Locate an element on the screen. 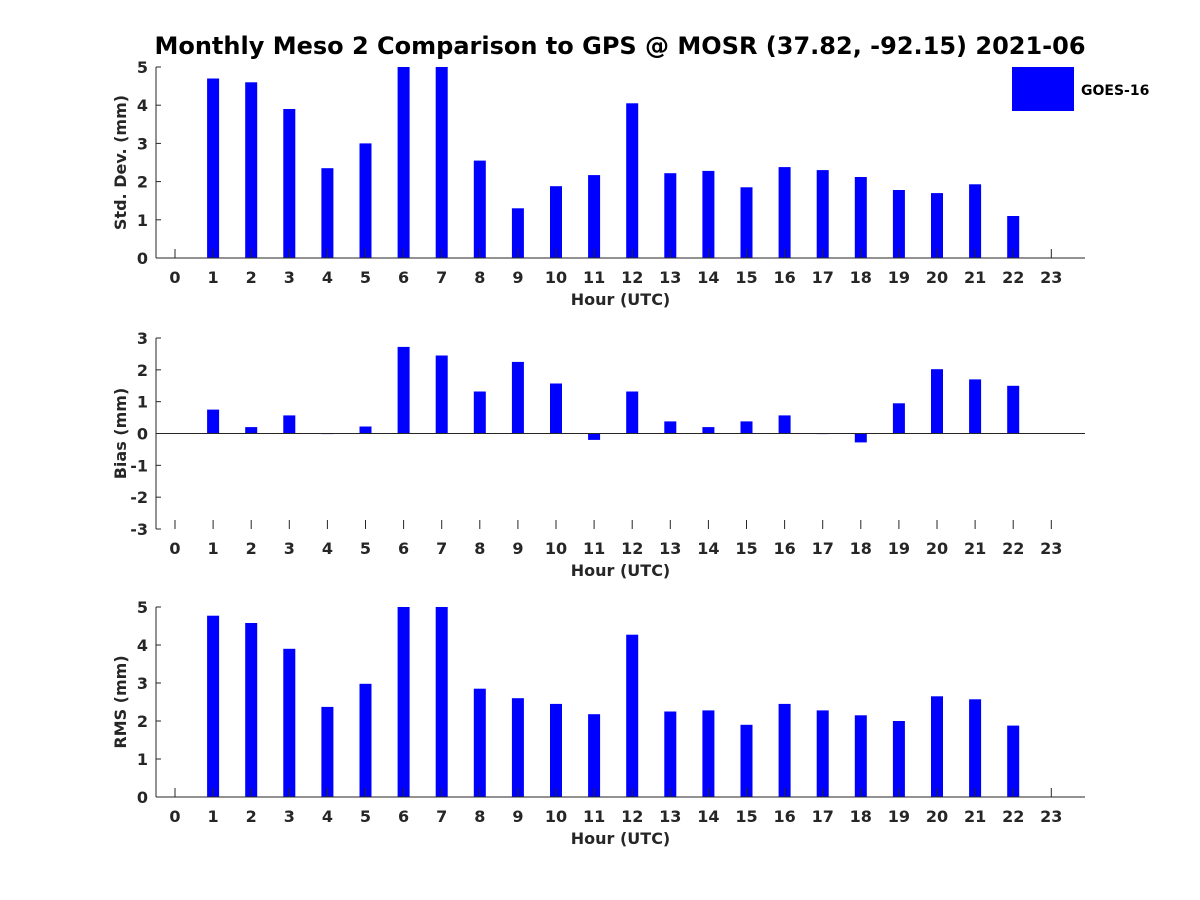 This screenshot has width=1200, height=900. legend-swatch is located at coordinates (1043, 89).